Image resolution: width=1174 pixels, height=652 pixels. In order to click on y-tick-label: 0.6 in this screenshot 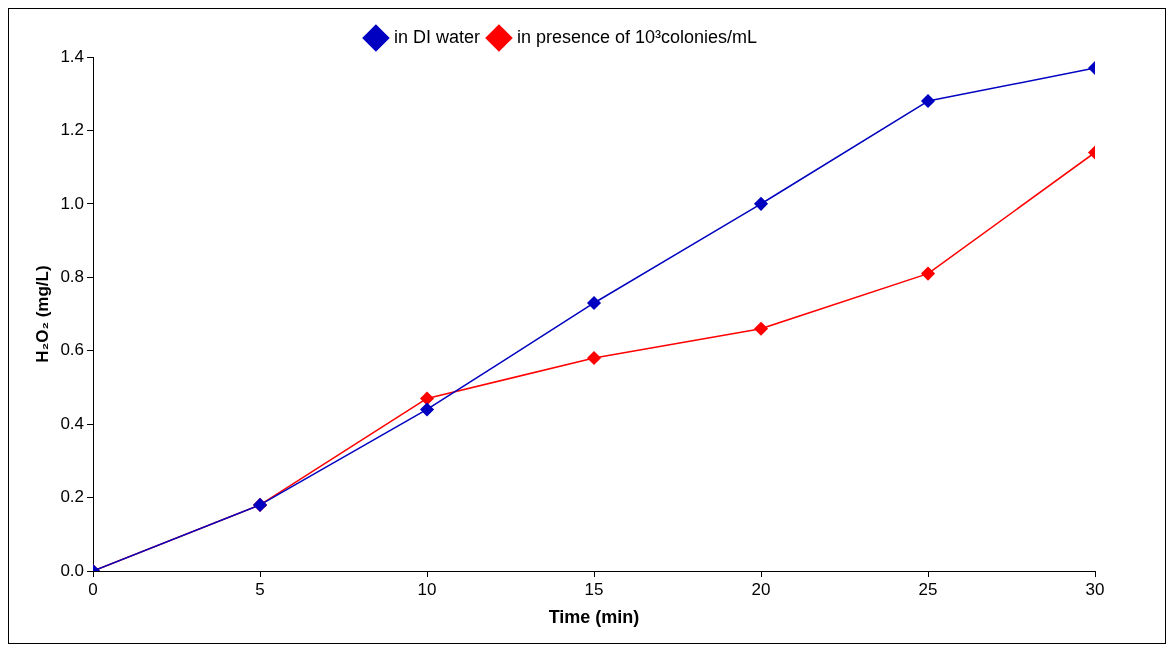, I will do `click(72, 350)`.